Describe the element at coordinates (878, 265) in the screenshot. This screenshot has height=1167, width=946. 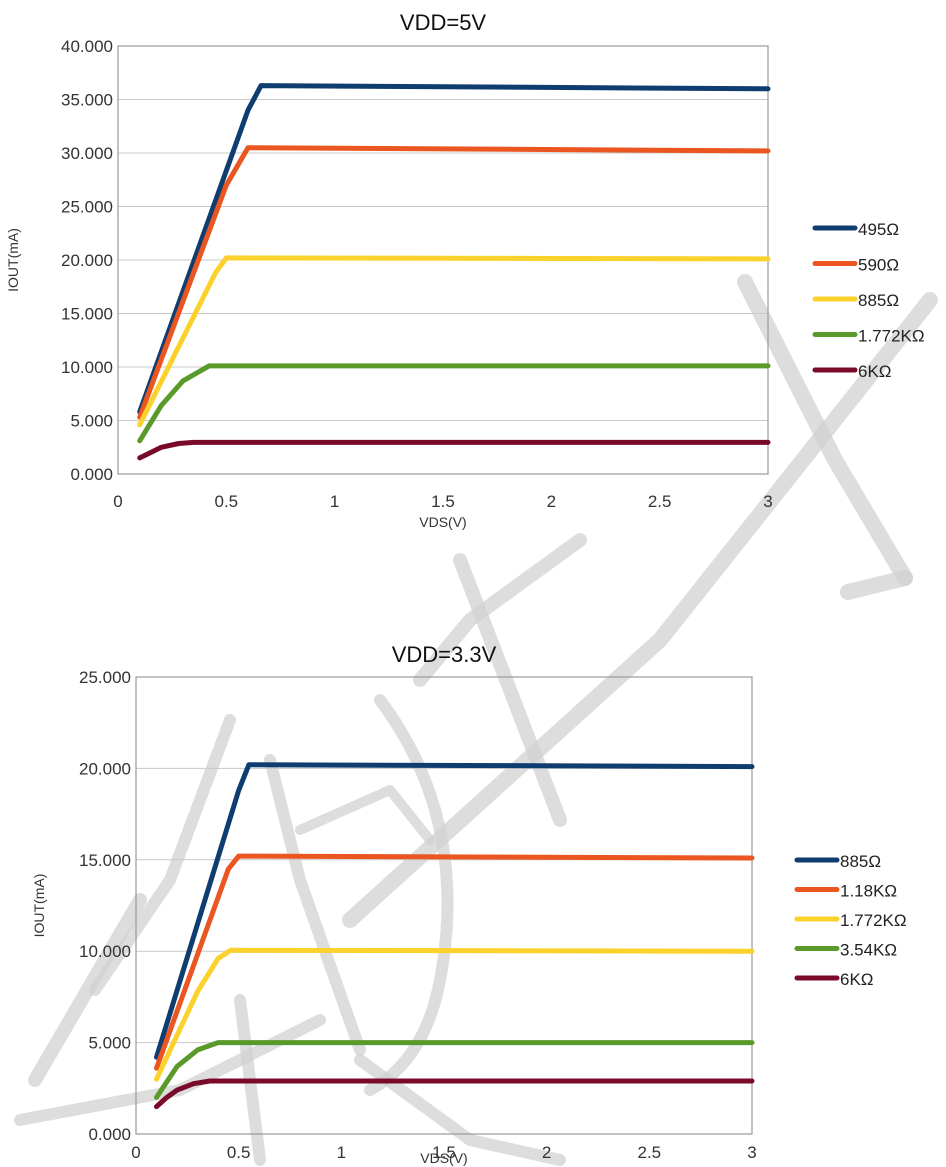
I see `legend-label: 590Ω` at that location.